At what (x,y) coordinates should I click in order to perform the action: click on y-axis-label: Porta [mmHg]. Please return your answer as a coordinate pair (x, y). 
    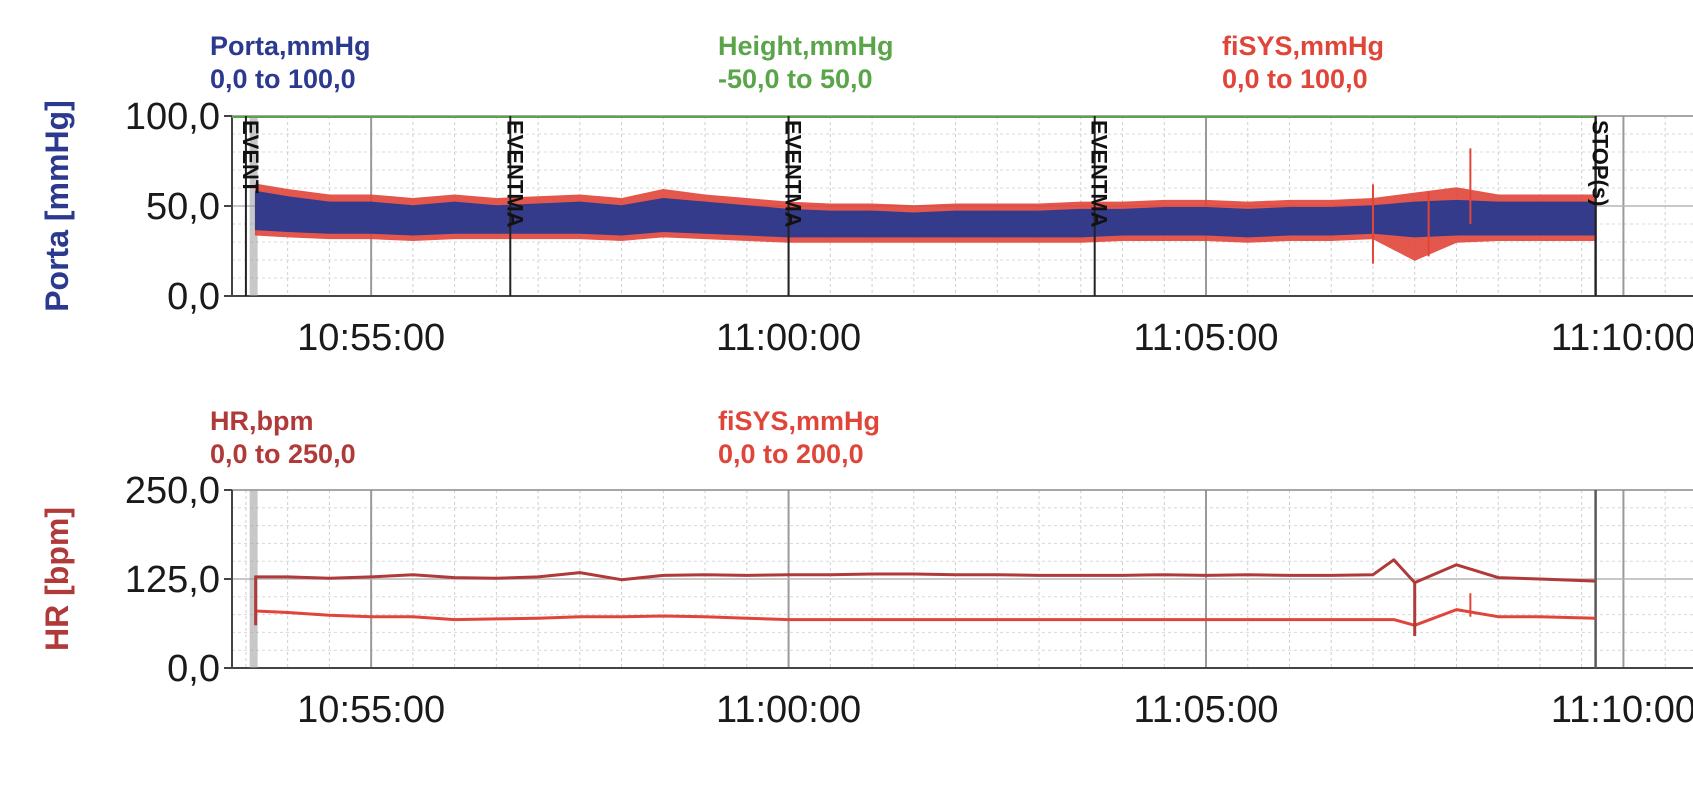
    Looking at the image, I should click on (57, 206).